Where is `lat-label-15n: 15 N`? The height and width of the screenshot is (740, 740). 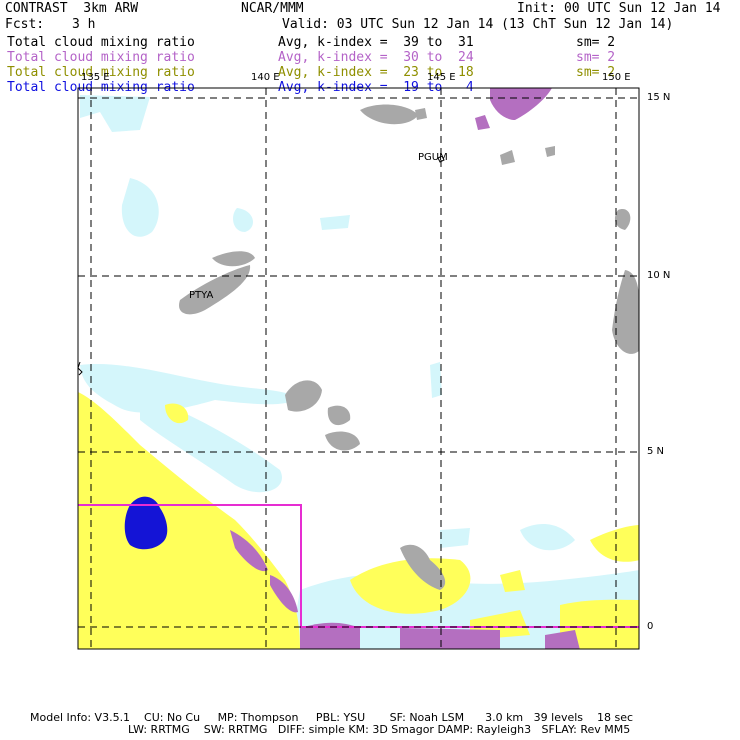
lat-label-15n: 15 N is located at coordinates (659, 97).